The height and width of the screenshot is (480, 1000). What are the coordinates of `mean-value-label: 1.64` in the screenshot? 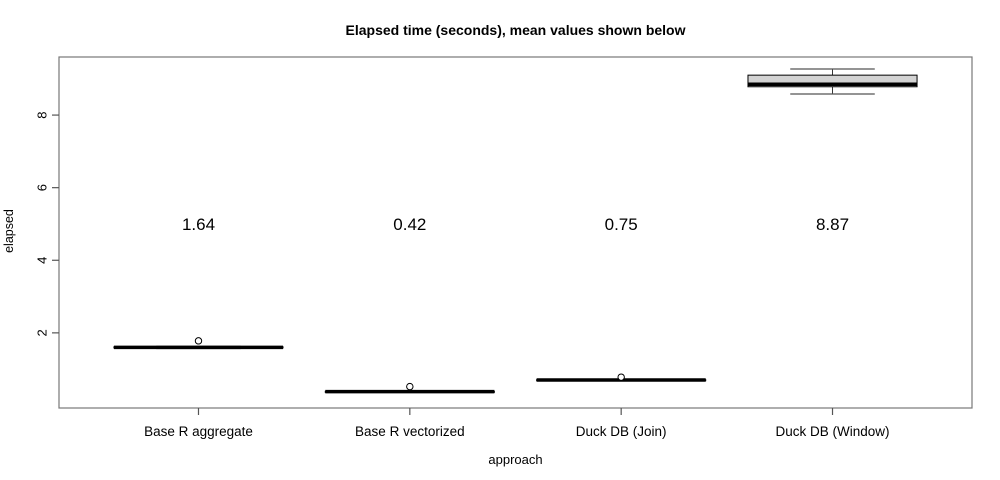 It's located at (198, 224).